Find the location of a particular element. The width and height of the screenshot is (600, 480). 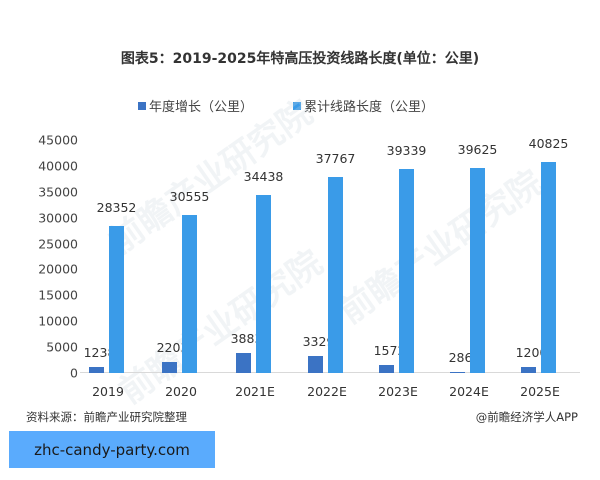

legend-label: 累计线路长度（公里） is located at coordinates (369, 107).